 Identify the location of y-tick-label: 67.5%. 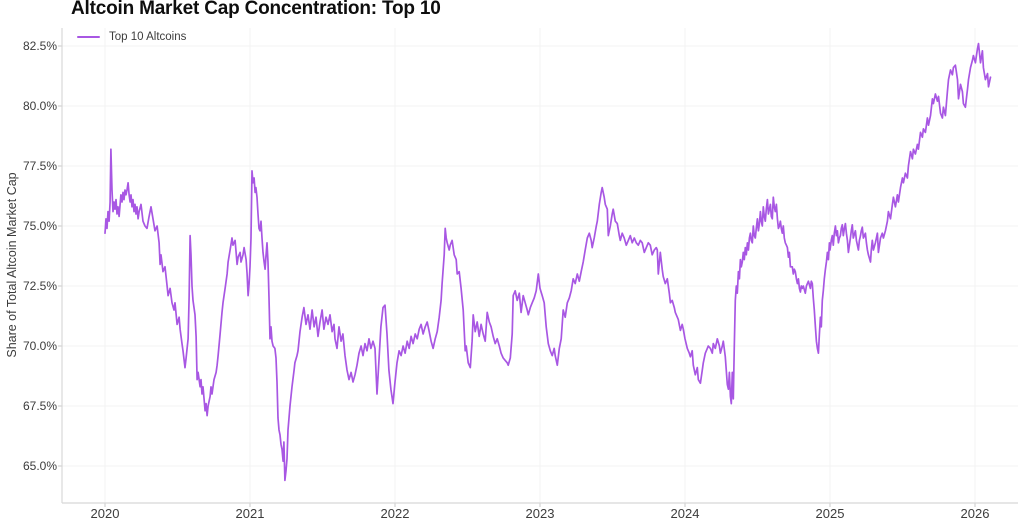
(39, 406).